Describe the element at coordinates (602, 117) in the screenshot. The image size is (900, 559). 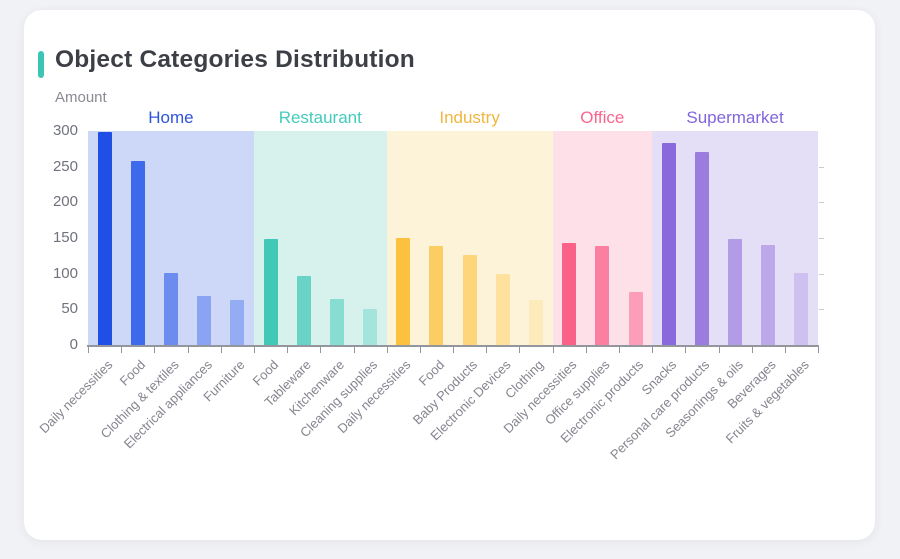
I see `group-label-office: Office` at that location.